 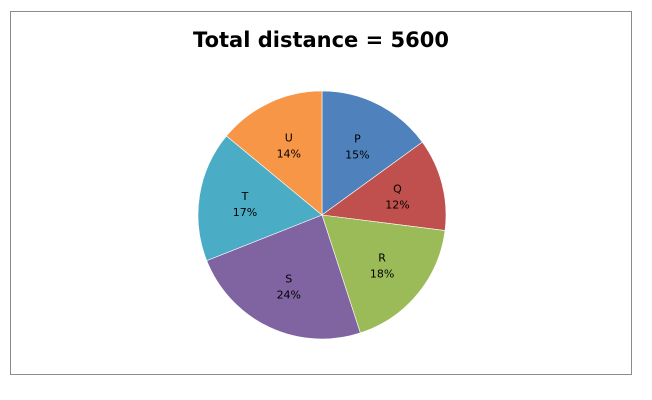 What do you see at coordinates (245, 212) in the screenshot?
I see `slice-value-label: 17%` at bounding box center [245, 212].